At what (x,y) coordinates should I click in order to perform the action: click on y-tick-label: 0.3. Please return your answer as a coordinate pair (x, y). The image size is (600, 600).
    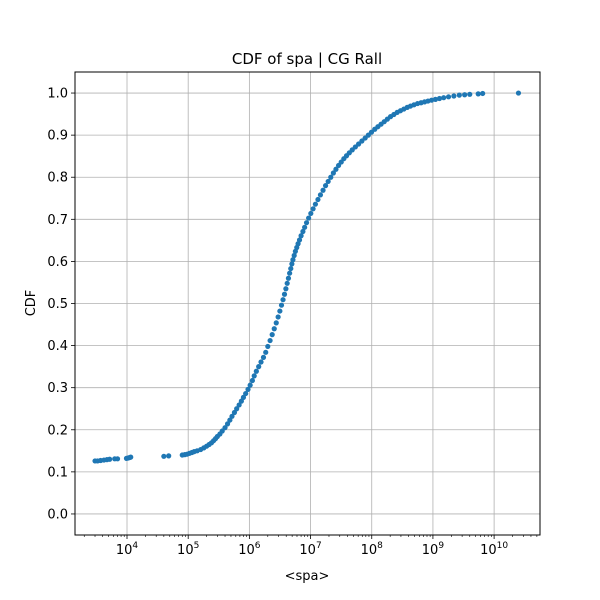
    Looking at the image, I should click on (57, 388).